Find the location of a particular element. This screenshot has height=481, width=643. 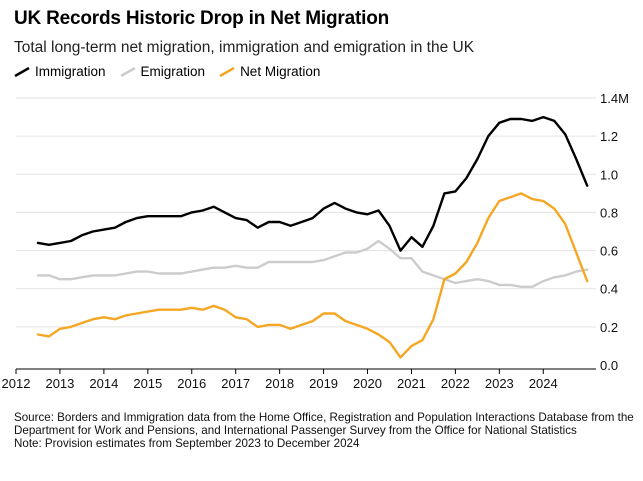

x-tick-label-8: 2020 is located at coordinates (367, 383).